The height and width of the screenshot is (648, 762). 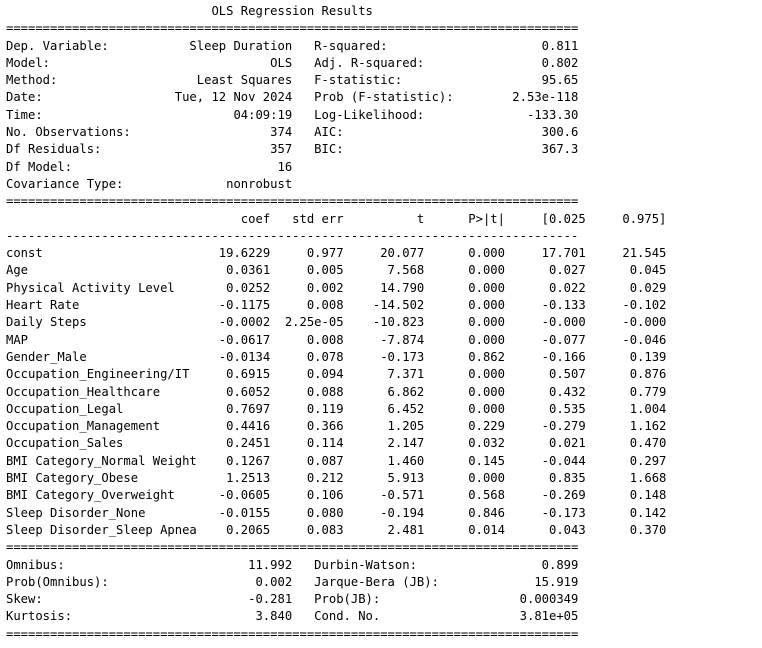 I want to click on table-cell: 1.2513, so click(x=233, y=478).